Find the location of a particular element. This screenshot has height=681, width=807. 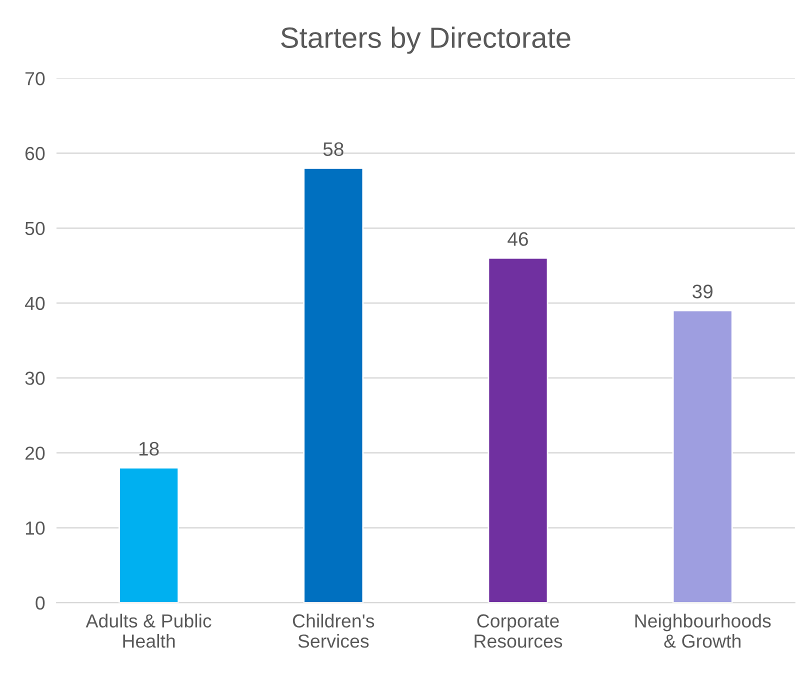

y-tick-label: 70 is located at coordinates (35, 79).